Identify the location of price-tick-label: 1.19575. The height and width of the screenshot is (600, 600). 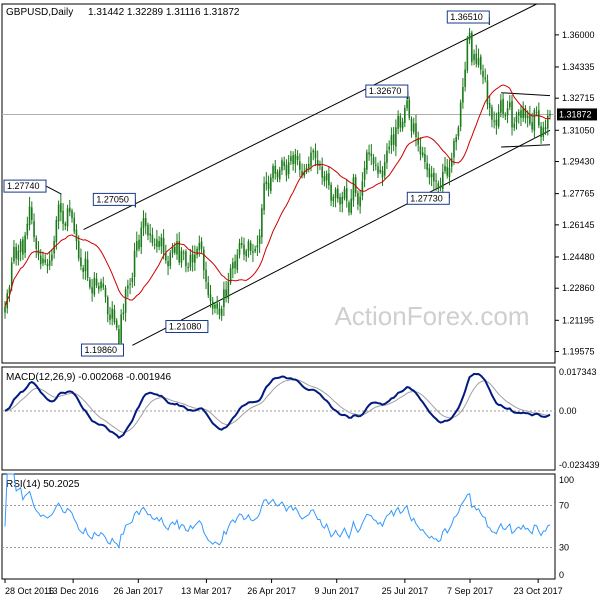
(578, 352).